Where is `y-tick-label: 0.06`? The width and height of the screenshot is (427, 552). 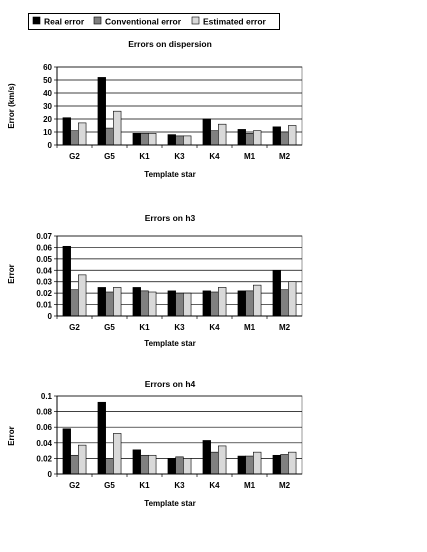
y-tick-label: 0.06 is located at coordinates (44, 427).